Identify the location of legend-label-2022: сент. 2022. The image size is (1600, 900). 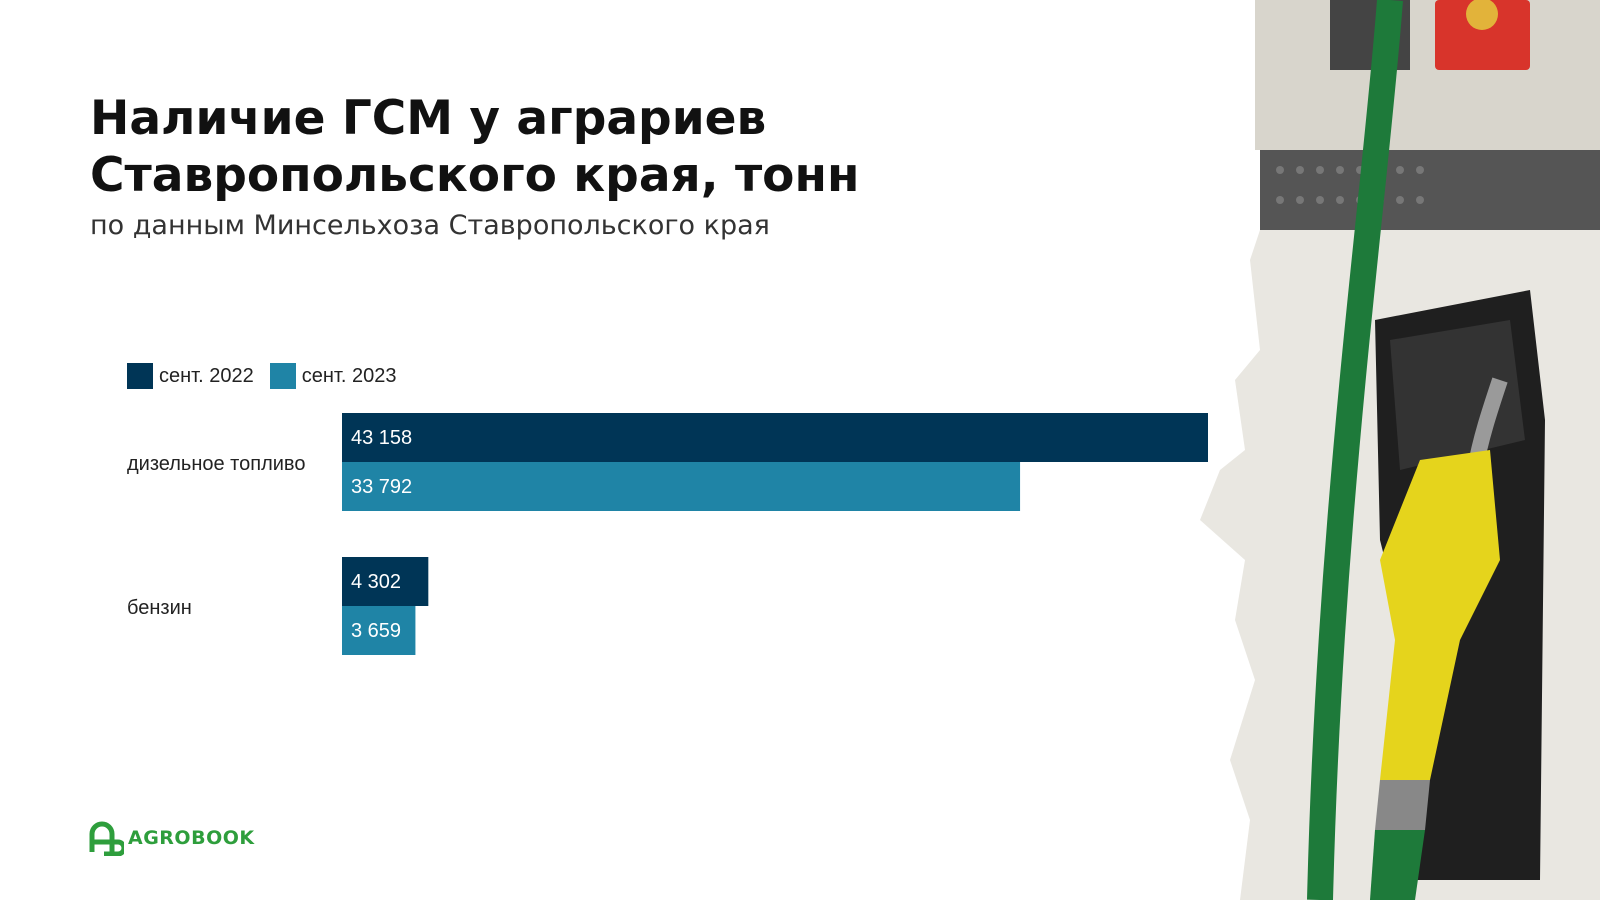
(206, 375).